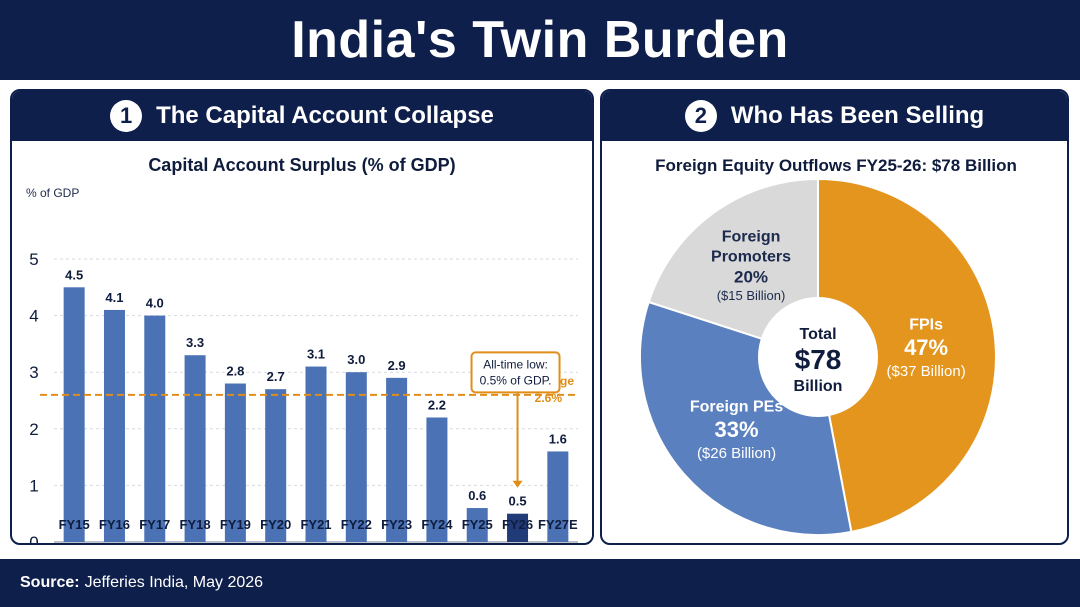 The height and width of the screenshot is (607, 1080). I want to click on x-tick-label: FY16, so click(114, 524).